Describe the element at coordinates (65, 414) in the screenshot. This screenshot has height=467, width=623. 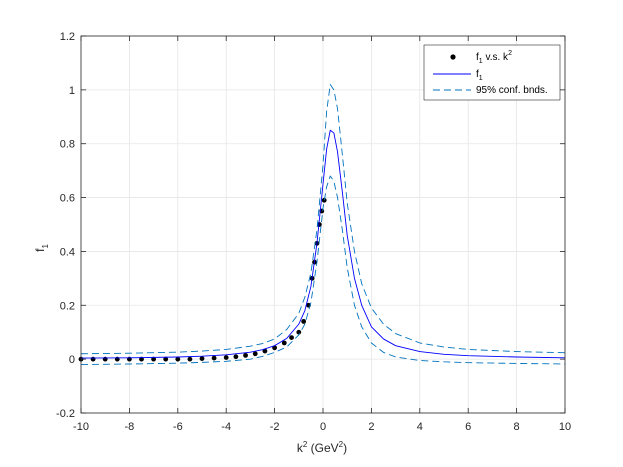
I see `y-tick-label-0: -0.2` at that location.